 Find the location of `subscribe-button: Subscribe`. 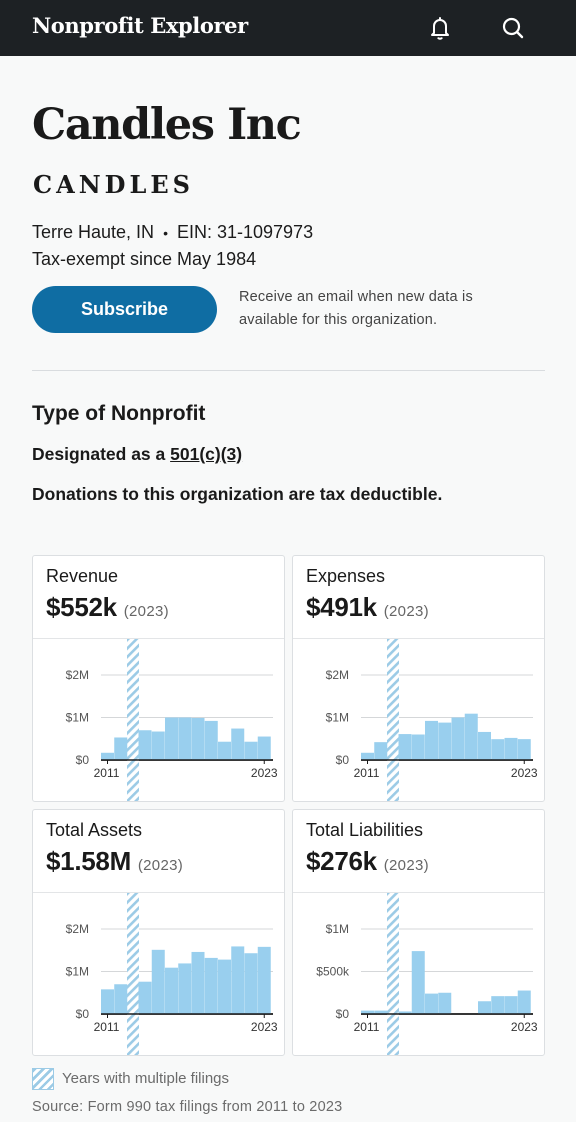

subscribe-button: Subscribe is located at coordinates (124, 309).